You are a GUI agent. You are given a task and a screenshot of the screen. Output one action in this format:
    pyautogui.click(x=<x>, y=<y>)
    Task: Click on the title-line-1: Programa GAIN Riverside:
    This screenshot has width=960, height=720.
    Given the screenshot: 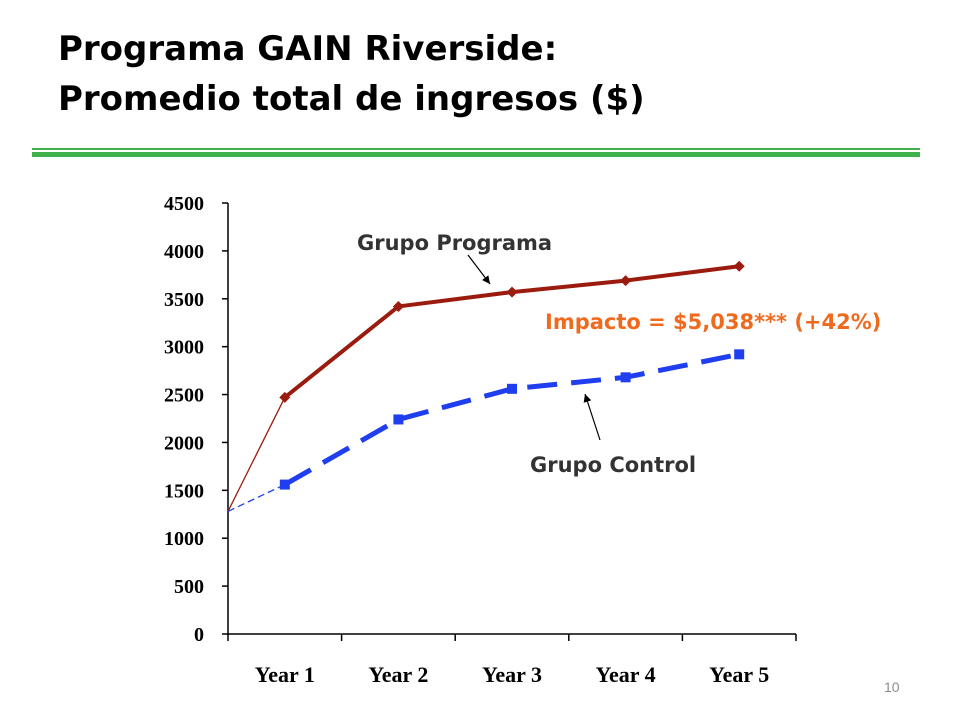 What is the action you would take?
    pyautogui.click(x=308, y=49)
    